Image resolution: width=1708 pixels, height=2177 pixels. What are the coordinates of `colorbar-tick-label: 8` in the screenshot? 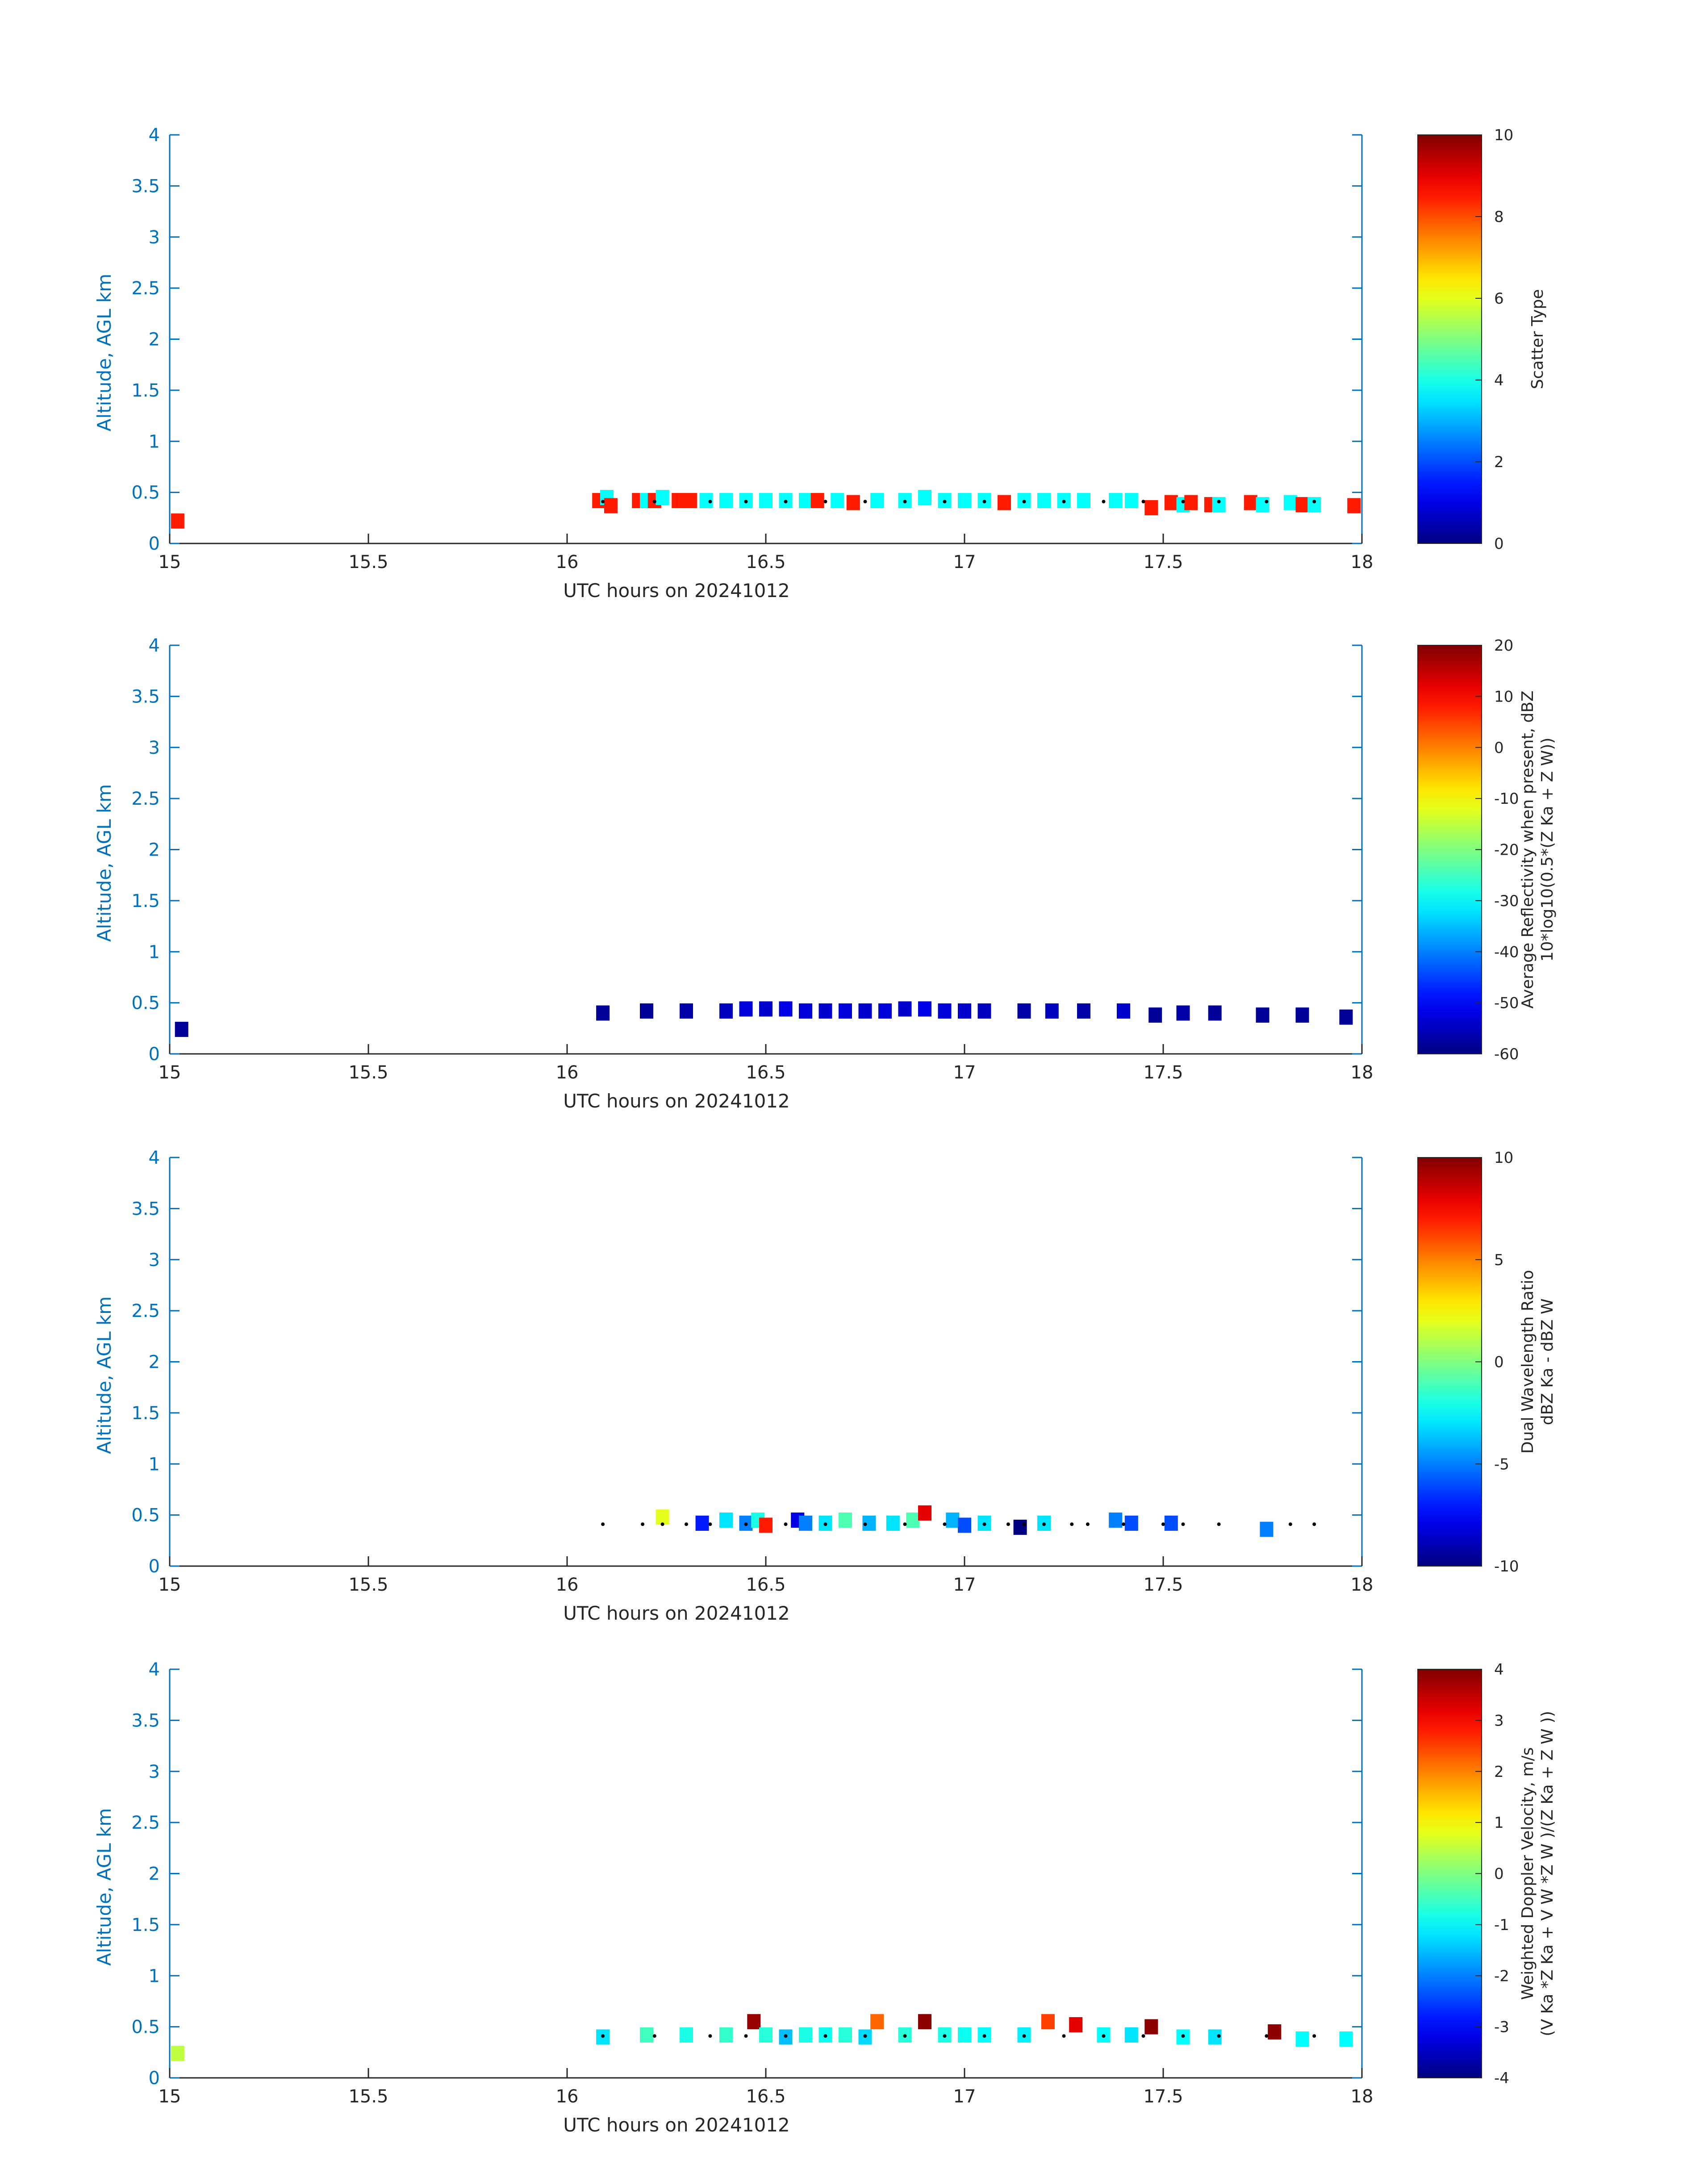 It's located at (1499, 217).